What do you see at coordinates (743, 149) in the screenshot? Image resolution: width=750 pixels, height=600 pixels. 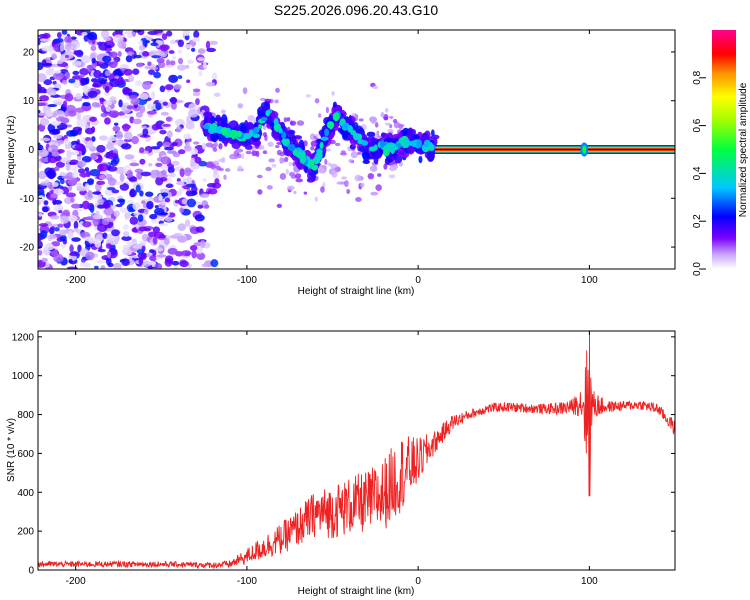 I see `colorbar-label: Normalized spectral amplitude` at bounding box center [743, 149].